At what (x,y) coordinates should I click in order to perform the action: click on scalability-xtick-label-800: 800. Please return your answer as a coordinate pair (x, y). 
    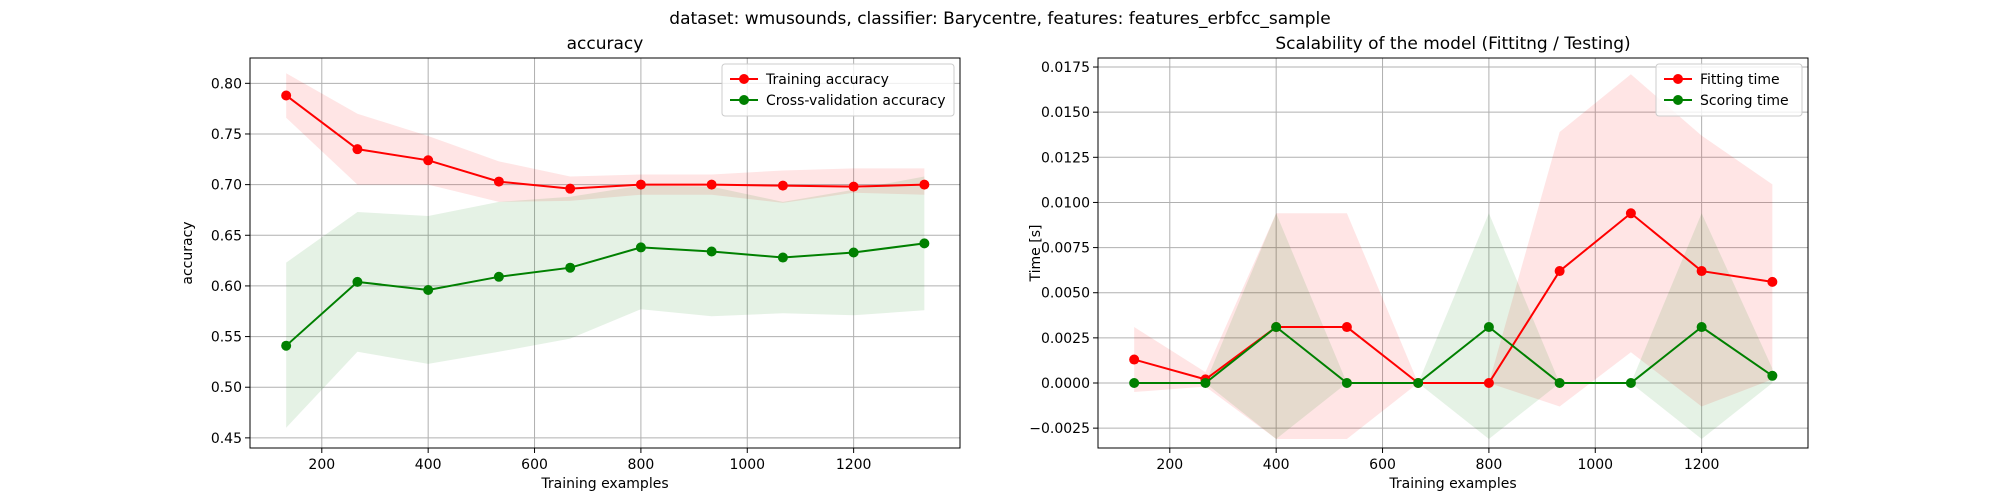
    Looking at the image, I should click on (1489, 465).